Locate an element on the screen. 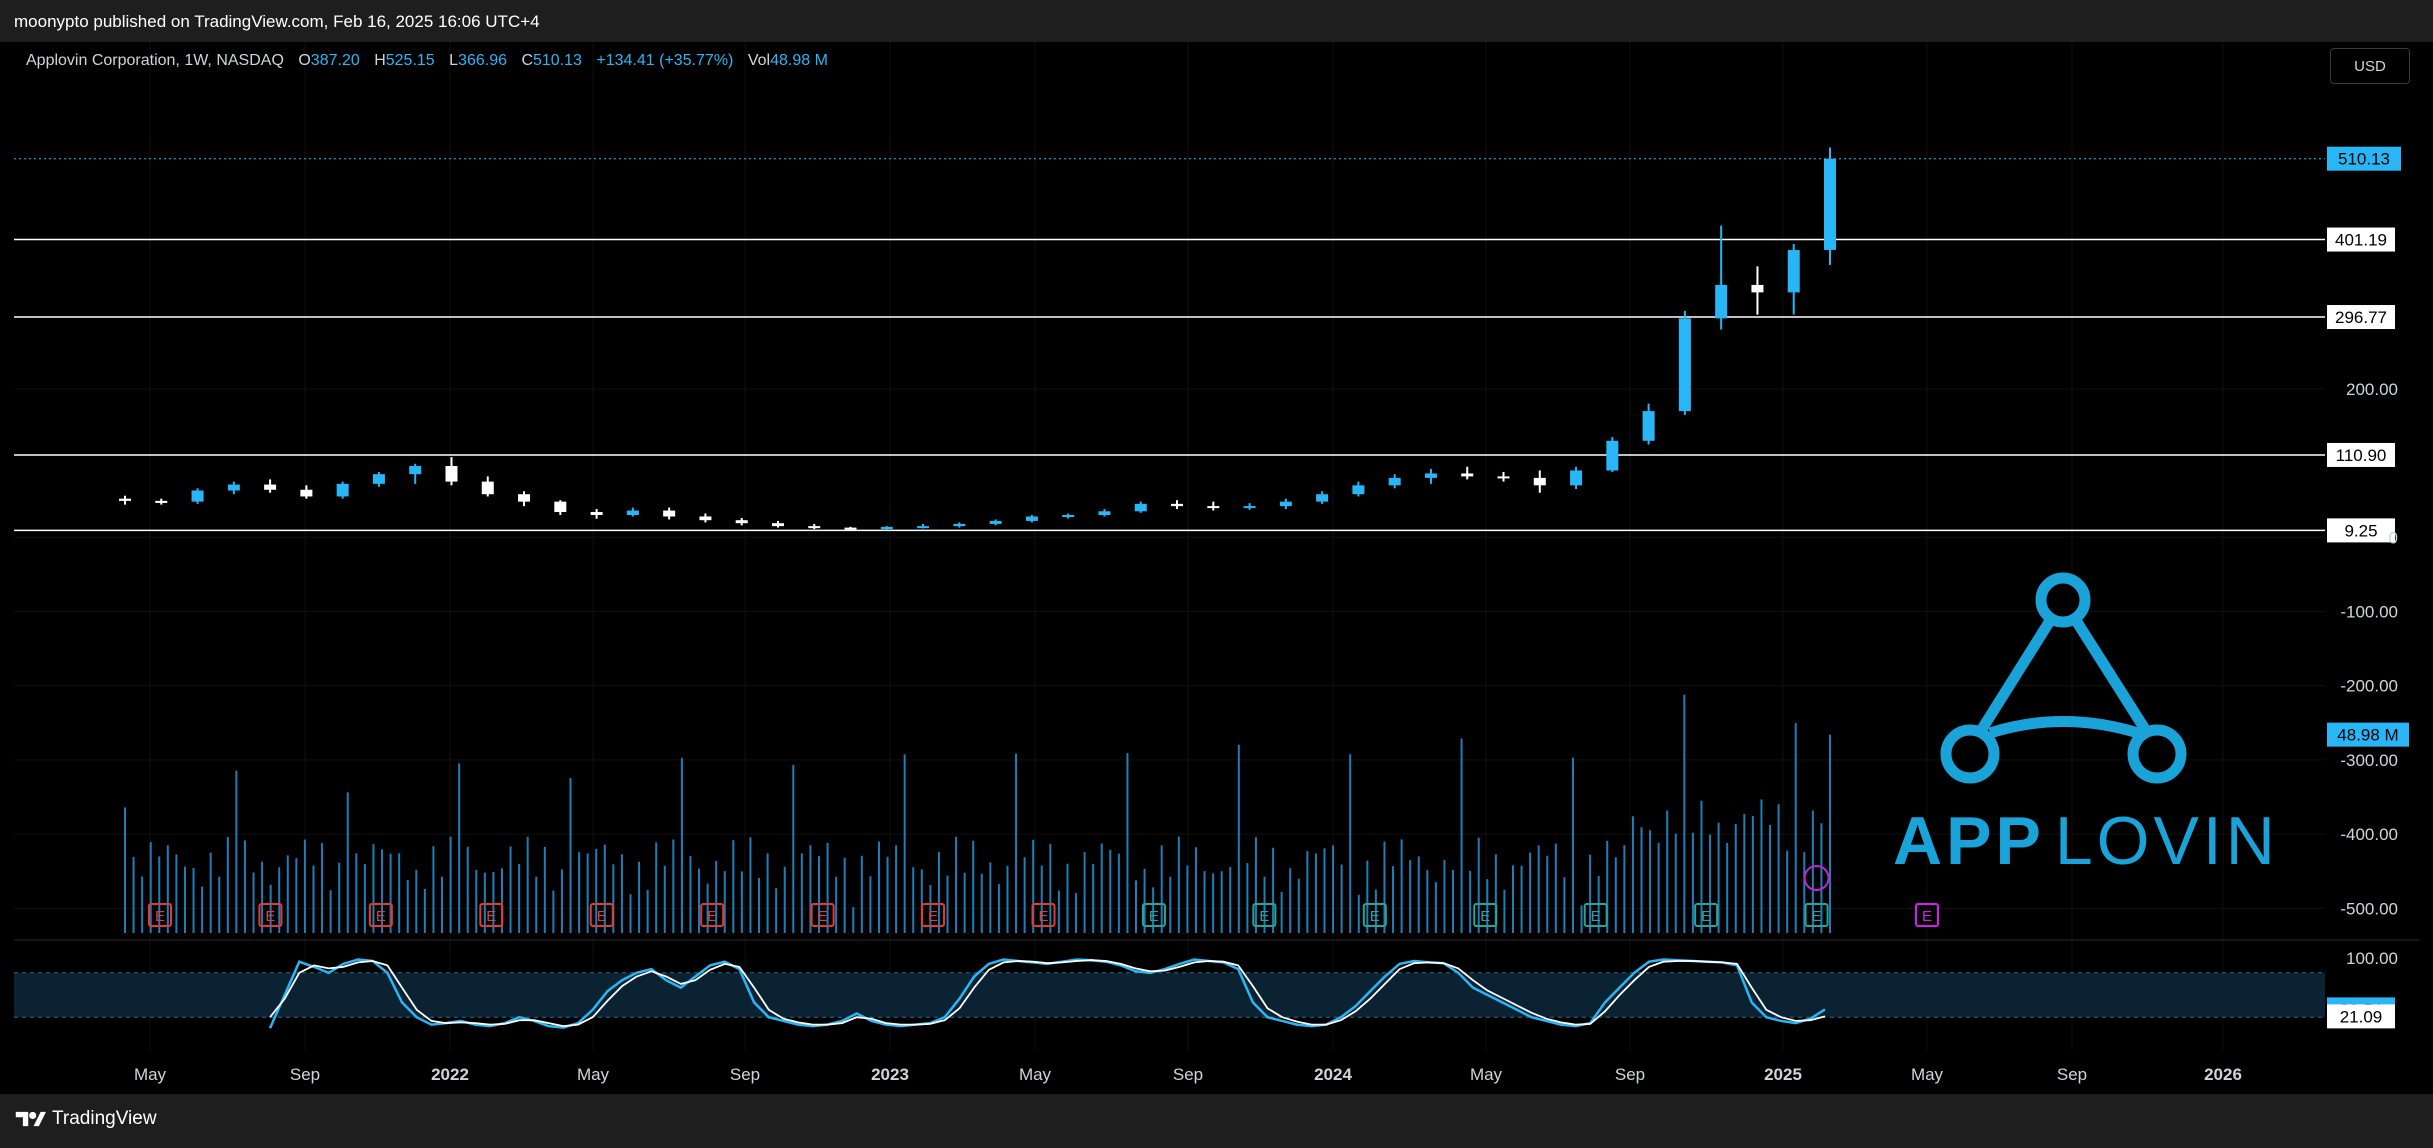  level-label: 296.77 is located at coordinates (2361, 317).